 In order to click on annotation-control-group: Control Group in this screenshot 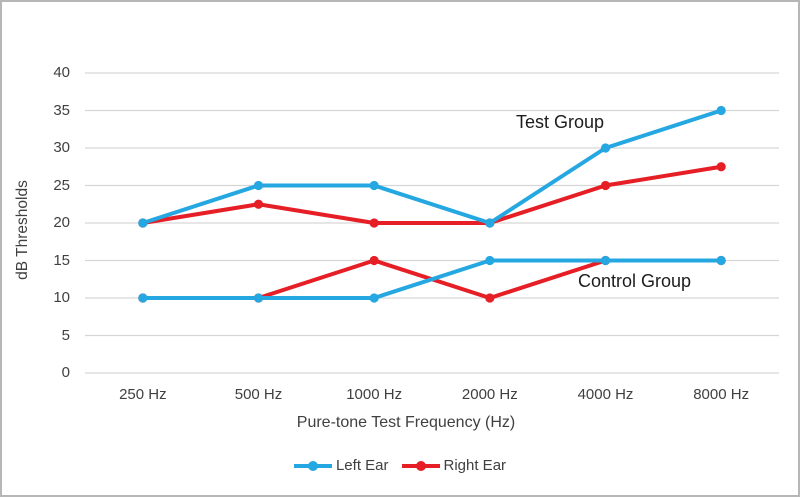, I will do `click(635, 281)`.